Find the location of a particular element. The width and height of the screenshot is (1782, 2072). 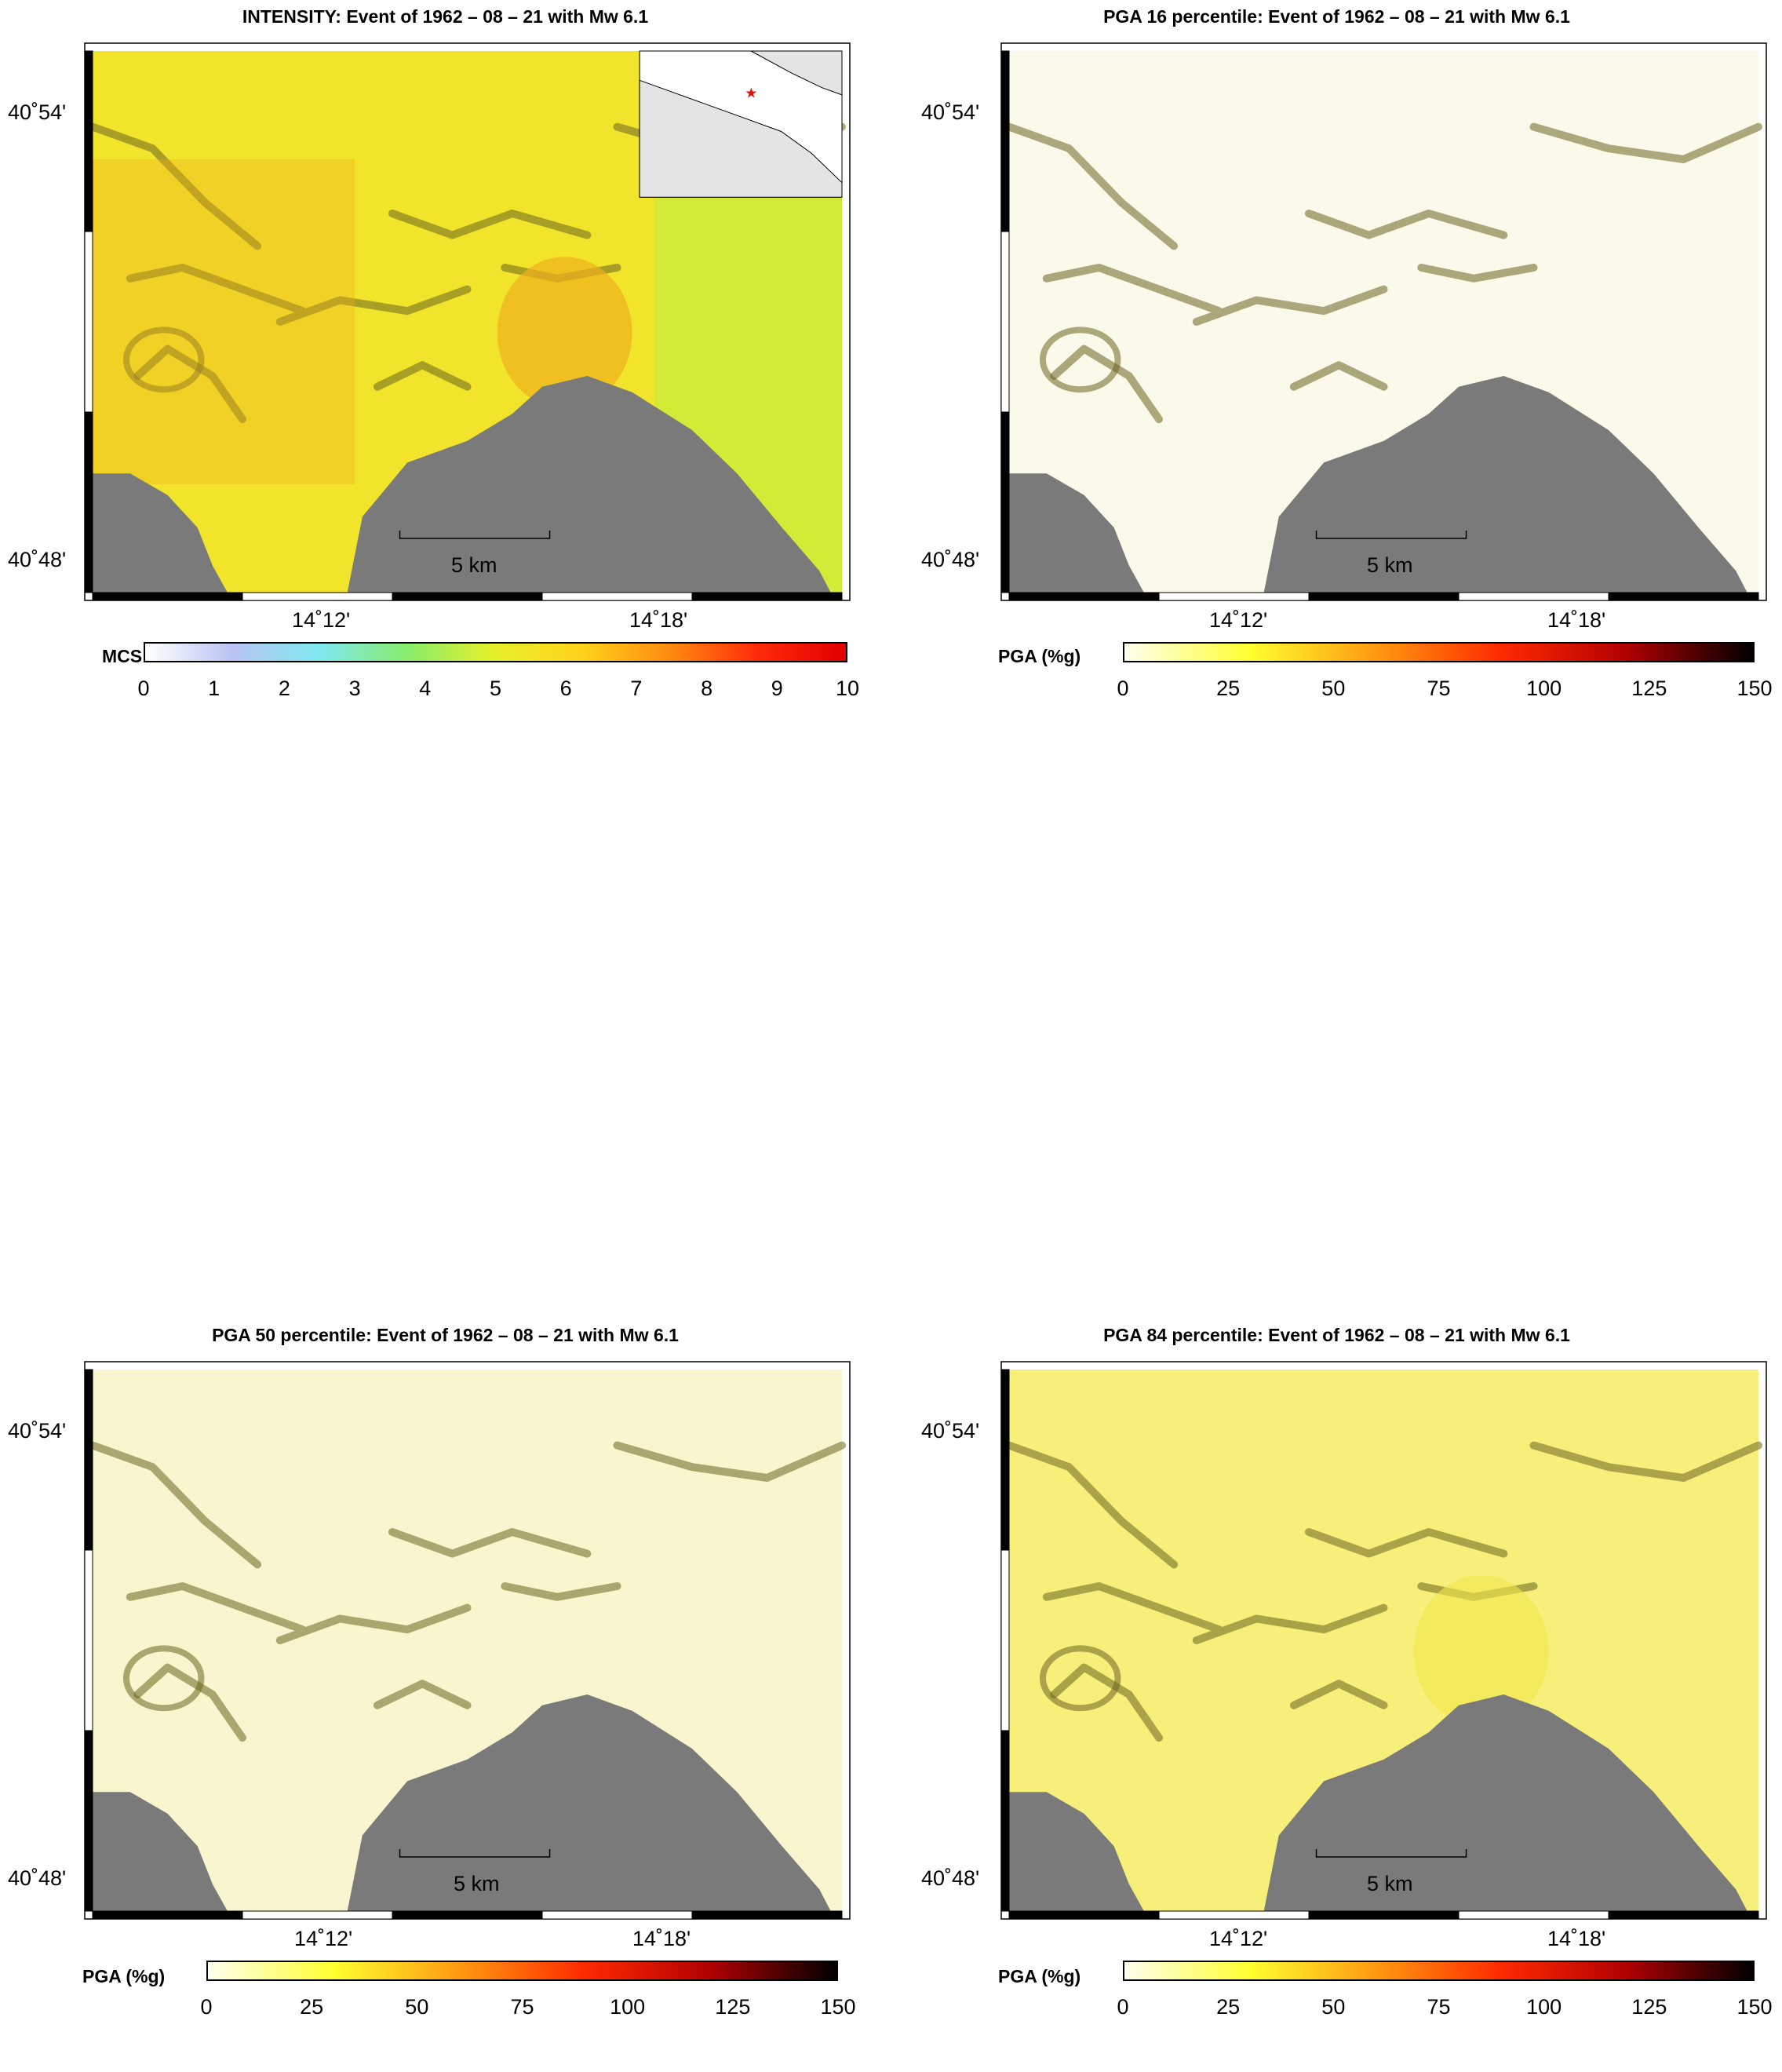

intensity-west-zone is located at coordinates (224, 321).